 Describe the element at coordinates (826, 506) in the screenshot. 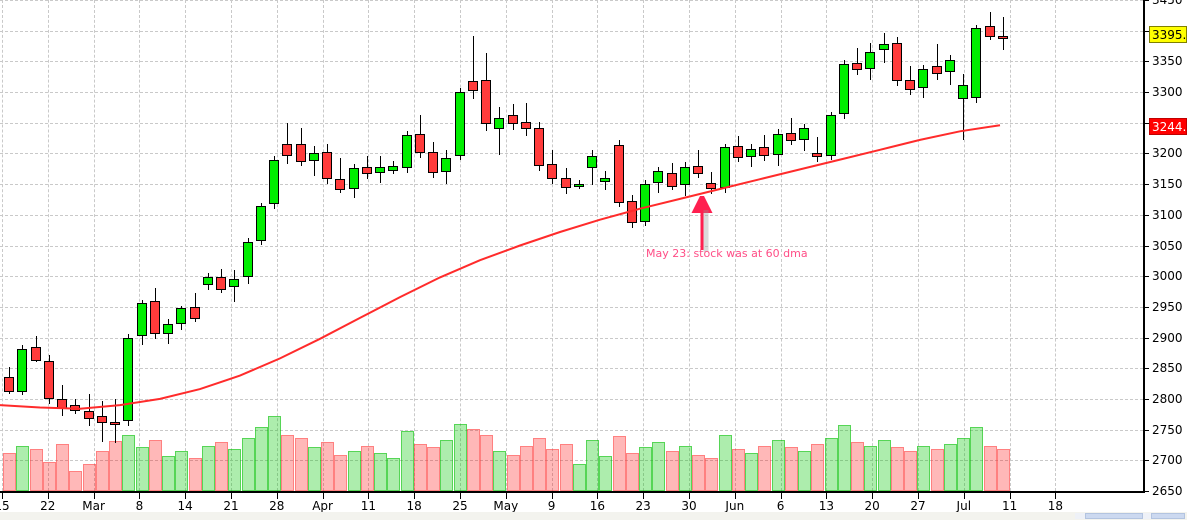

I see `date-tick-label: 13` at that location.